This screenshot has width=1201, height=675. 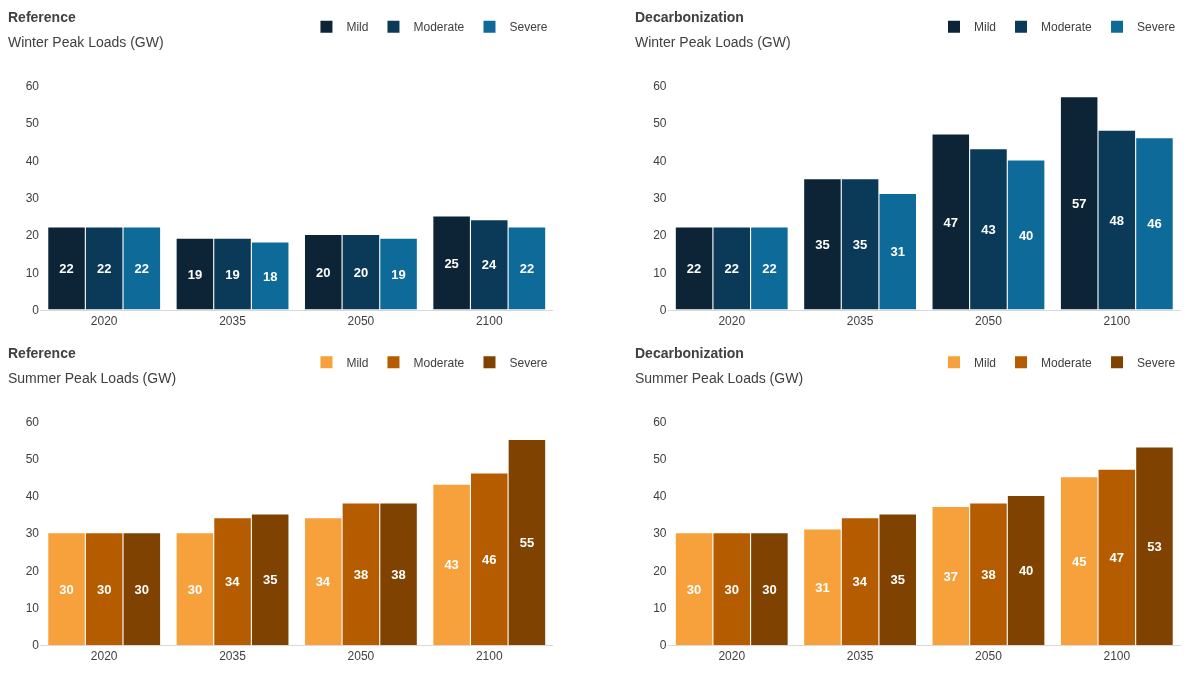 What do you see at coordinates (988, 229) in the screenshot?
I see `data-label: 43` at bounding box center [988, 229].